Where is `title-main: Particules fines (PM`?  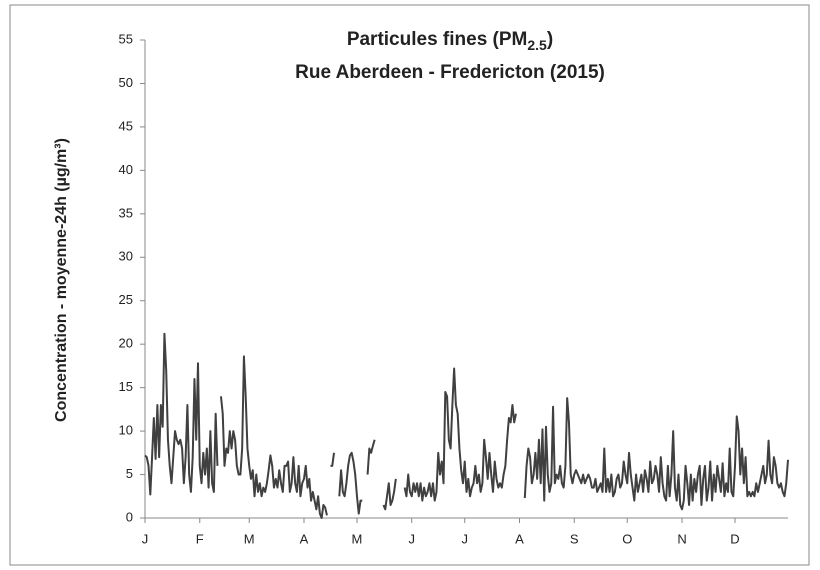
title-main: Particules fines (PM is located at coordinates (437, 39).